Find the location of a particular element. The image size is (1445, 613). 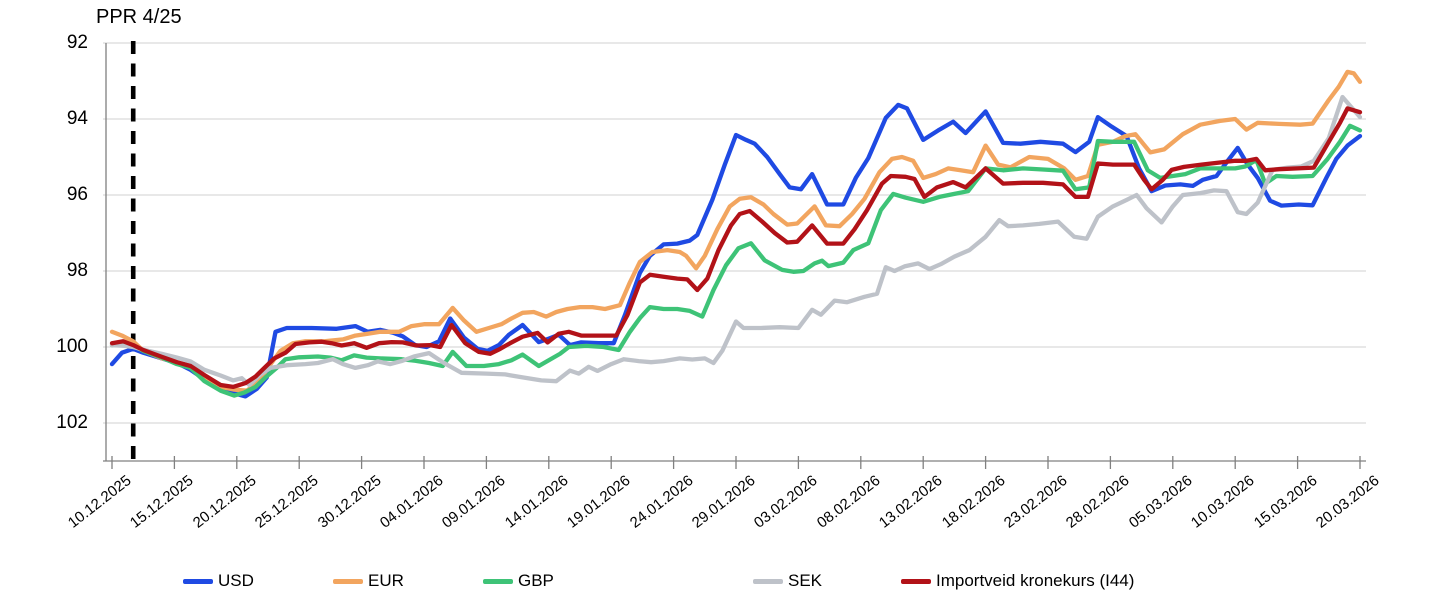

legend-swatch-usd is located at coordinates (198, 581).